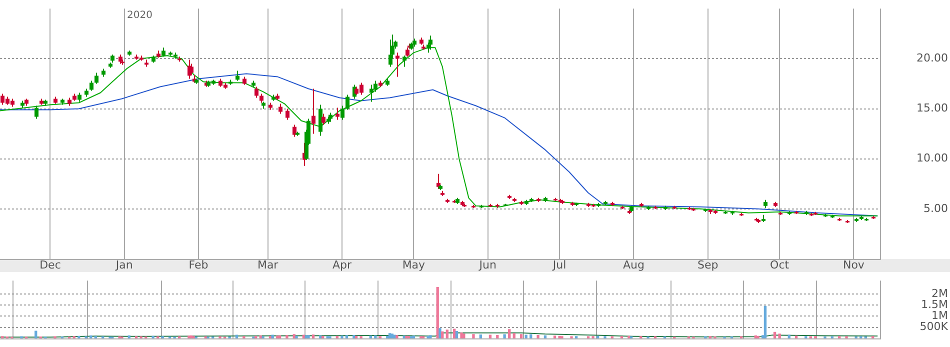 Image resolution: width=950 pixels, height=347 pixels. What do you see at coordinates (268, 265) in the screenshot?
I see `x-tick-label: Mar` at bounding box center [268, 265].